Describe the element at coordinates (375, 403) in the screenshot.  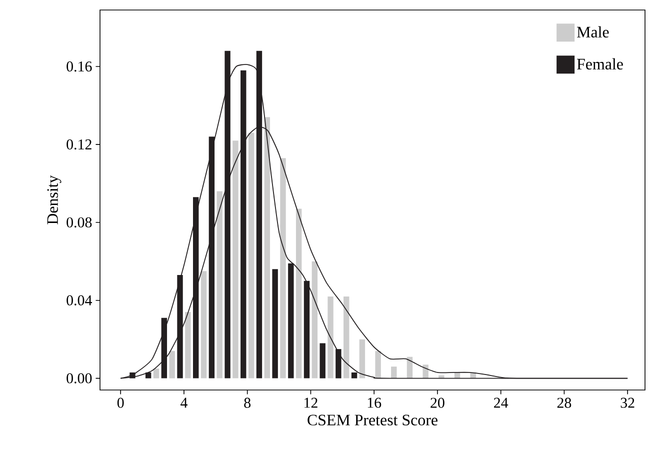
I see `x-tick-label: 16` at that location.